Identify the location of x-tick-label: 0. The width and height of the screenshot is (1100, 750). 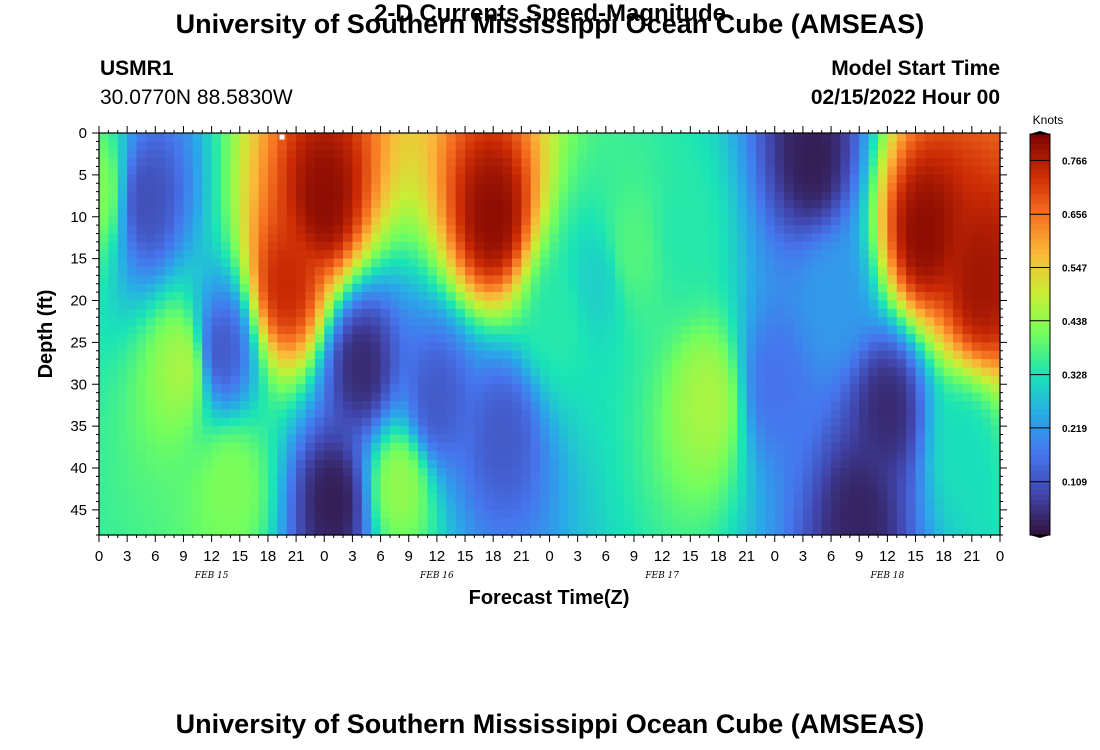
(549, 556).